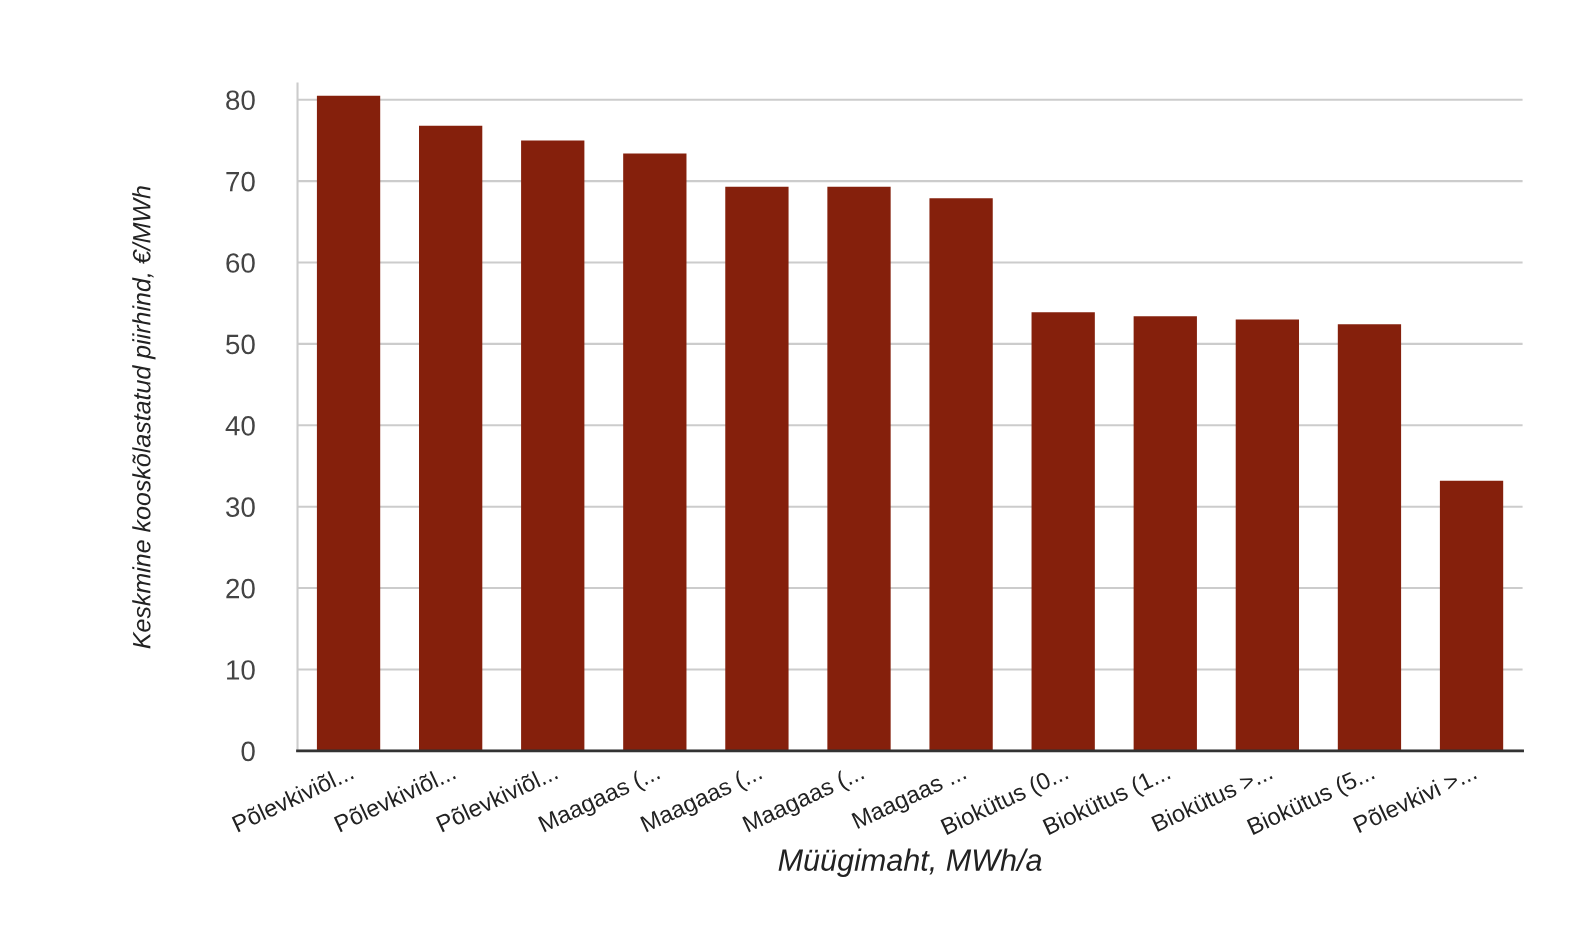  I want to click on y-tick-label: 60, so click(240, 263).